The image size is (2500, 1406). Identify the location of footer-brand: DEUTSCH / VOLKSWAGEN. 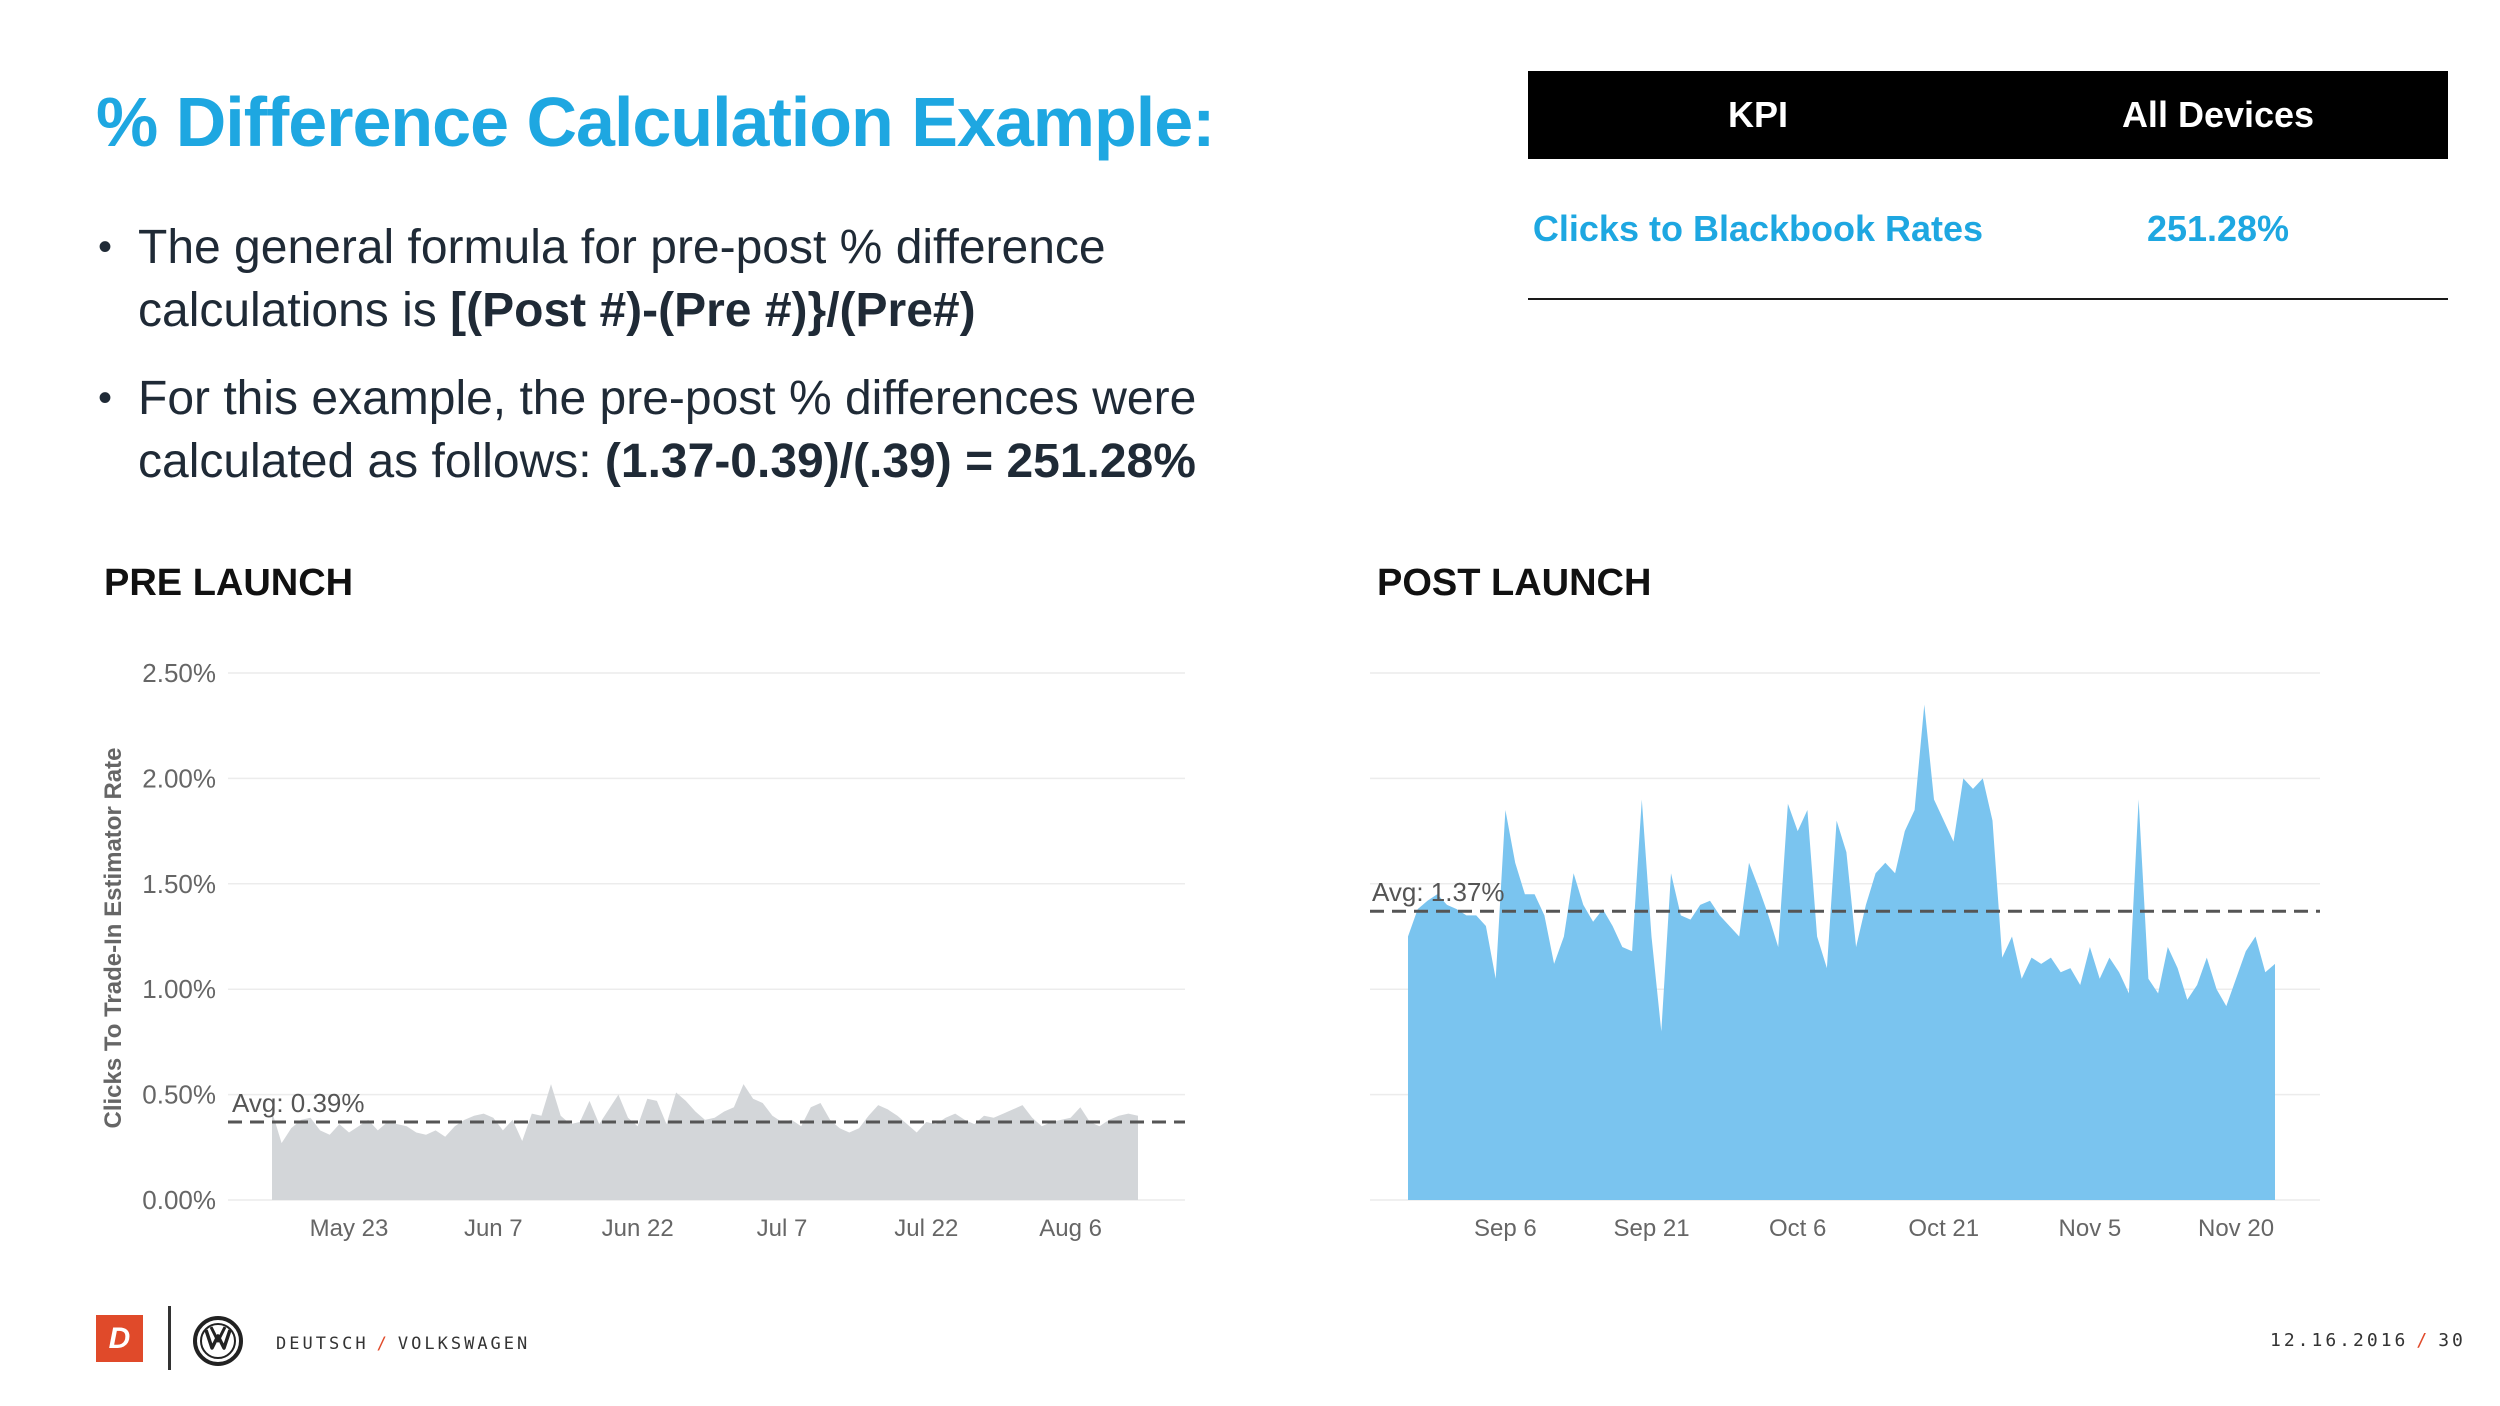
(403, 1344).